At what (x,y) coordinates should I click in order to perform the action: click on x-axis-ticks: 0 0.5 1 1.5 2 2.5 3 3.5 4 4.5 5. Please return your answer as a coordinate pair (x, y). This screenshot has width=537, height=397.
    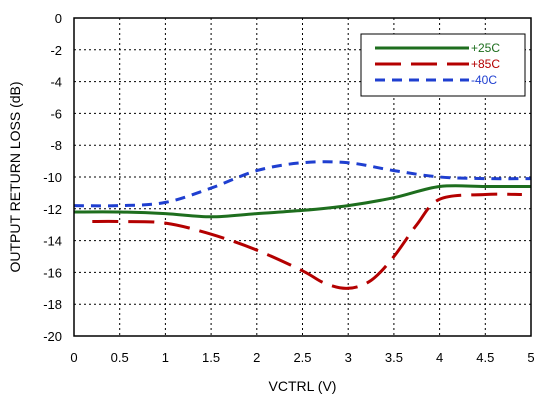
    Looking at the image, I should click on (302, 357).